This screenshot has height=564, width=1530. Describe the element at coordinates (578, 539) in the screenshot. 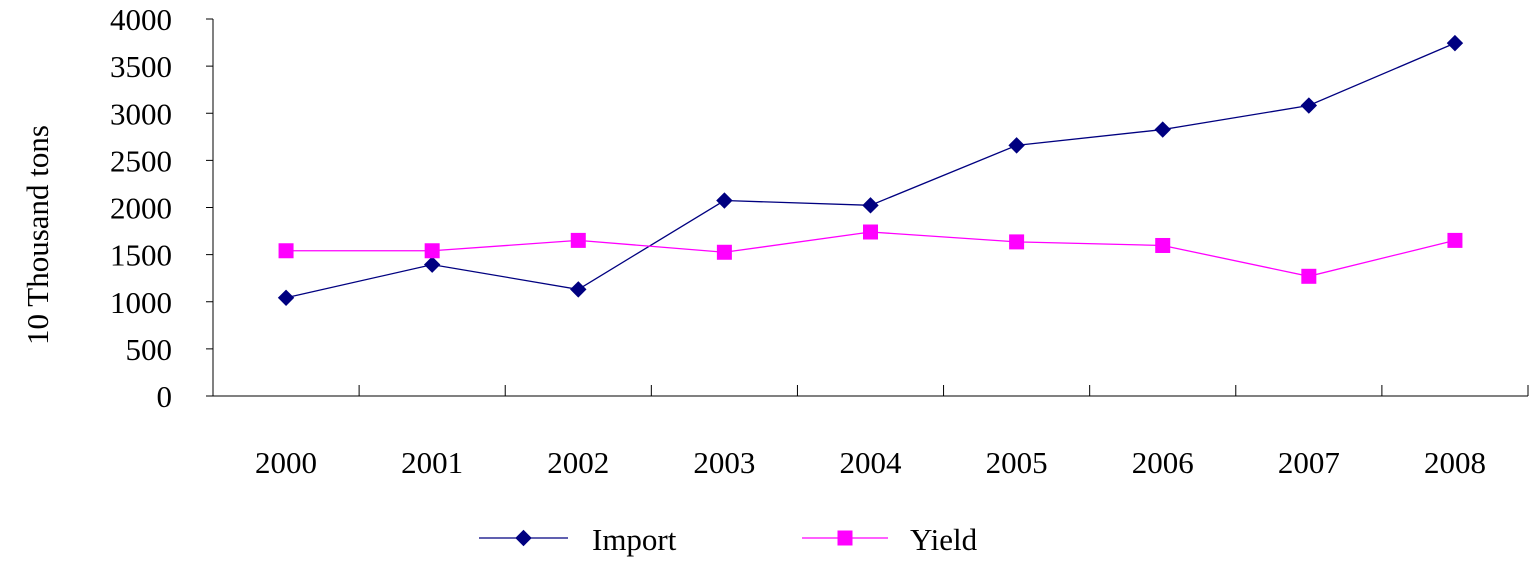

I see `legend-item-import: Import` at that location.